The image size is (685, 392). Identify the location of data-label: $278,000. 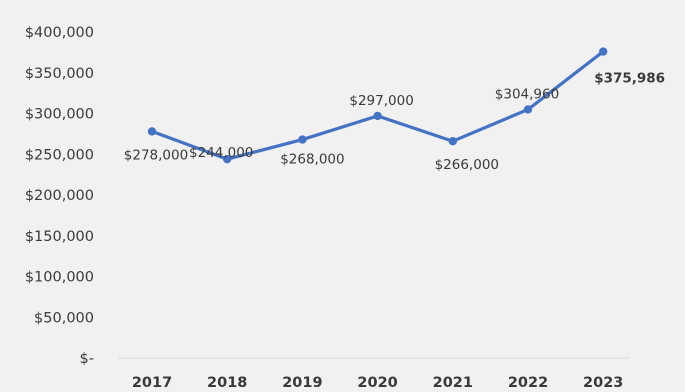
(156, 155).